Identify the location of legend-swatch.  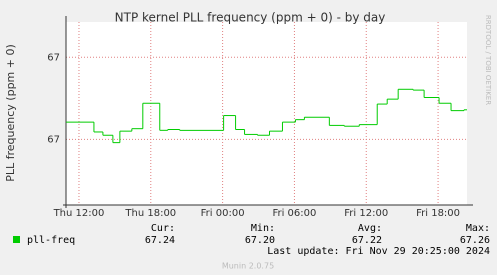
(16, 239).